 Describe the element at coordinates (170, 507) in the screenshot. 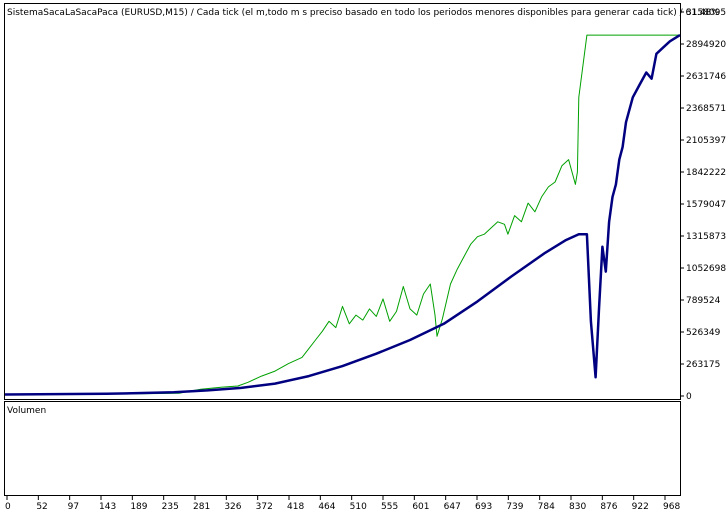

I see `x-tick-label: 235` at that location.